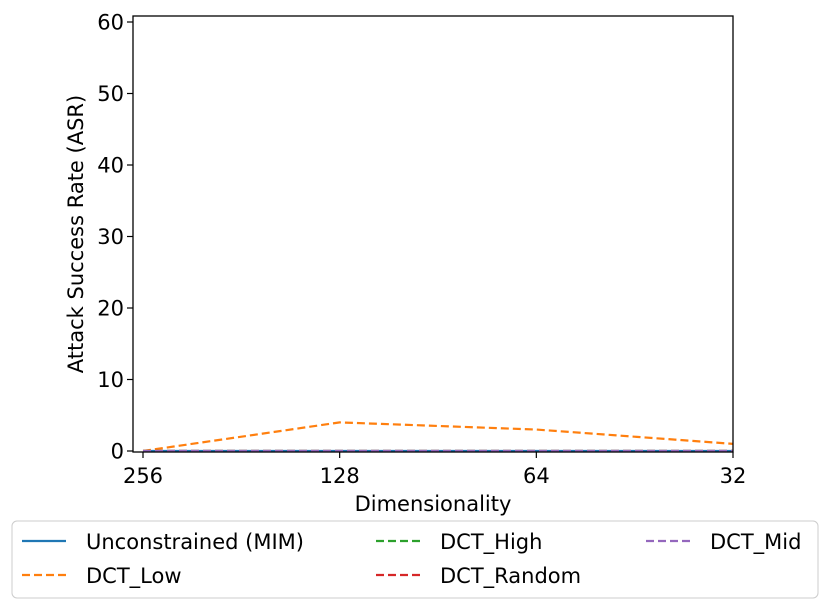  What do you see at coordinates (134, 576) in the screenshot?
I see `legend-label: DCT_Low` at bounding box center [134, 576].